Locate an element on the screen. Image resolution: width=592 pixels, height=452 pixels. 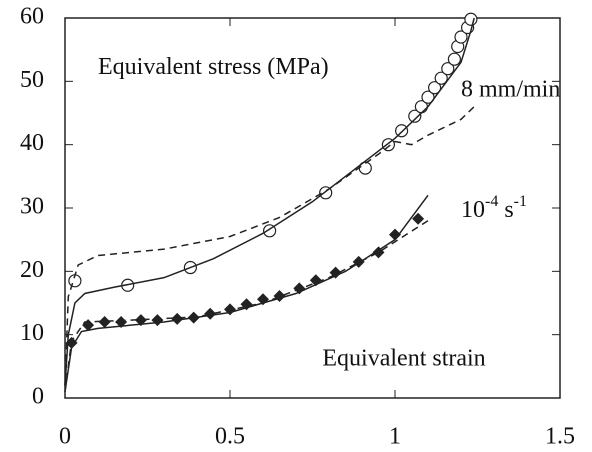
annotation-part: -1 is located at coordinates (520, 201).